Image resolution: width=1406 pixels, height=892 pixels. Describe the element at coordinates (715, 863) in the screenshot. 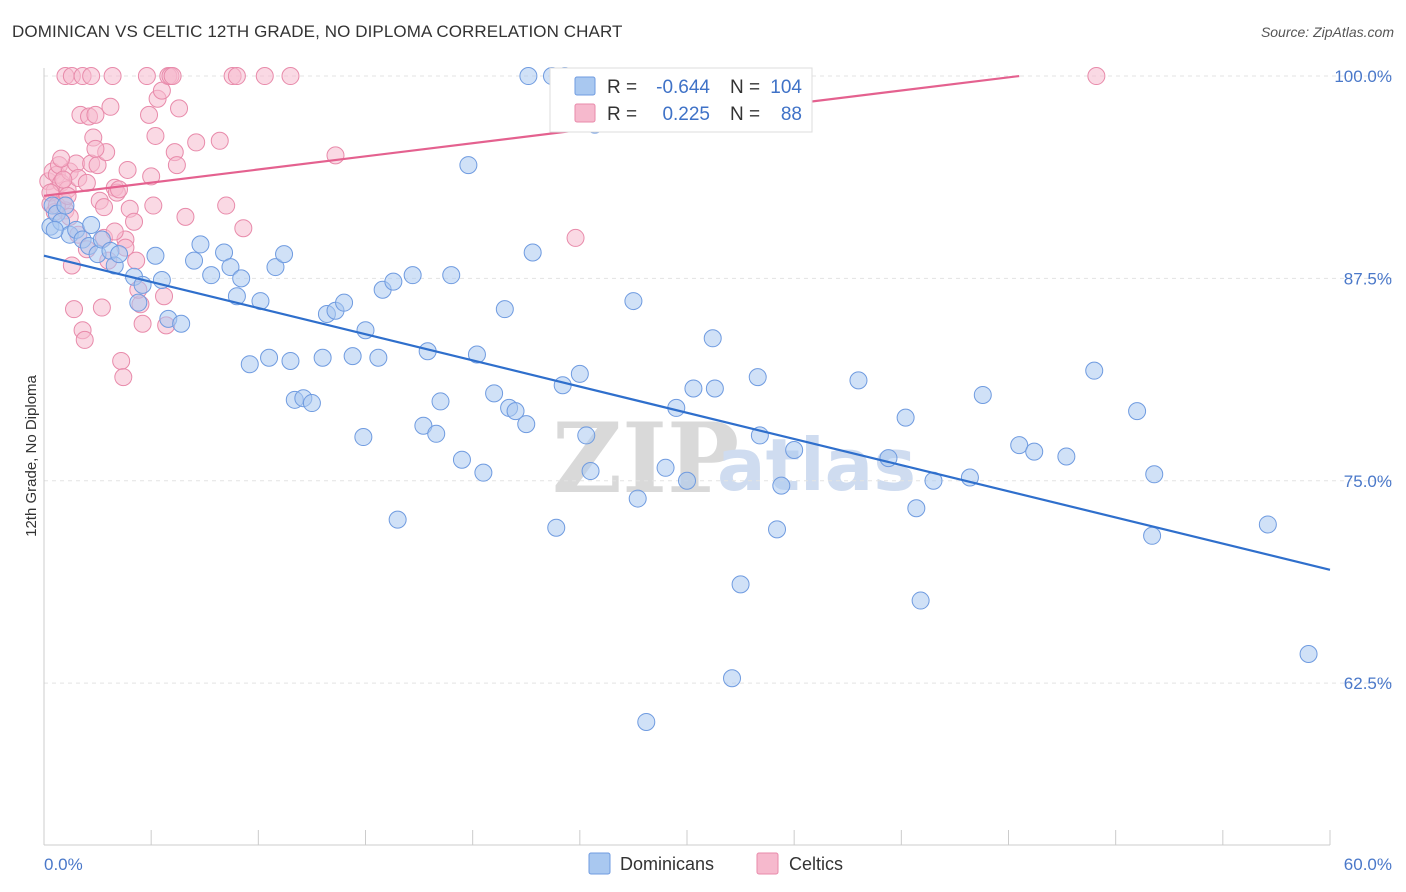

I see `series-legend: Dominicans Celtics` at that location.